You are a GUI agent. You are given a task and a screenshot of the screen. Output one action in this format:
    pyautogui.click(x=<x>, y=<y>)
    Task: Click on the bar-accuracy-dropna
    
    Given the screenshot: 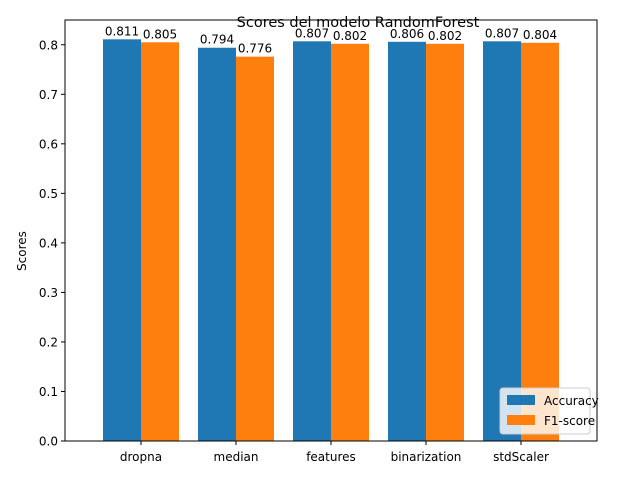 What is the action you would take?
    pyautogui.click(x=122, y=240)
    